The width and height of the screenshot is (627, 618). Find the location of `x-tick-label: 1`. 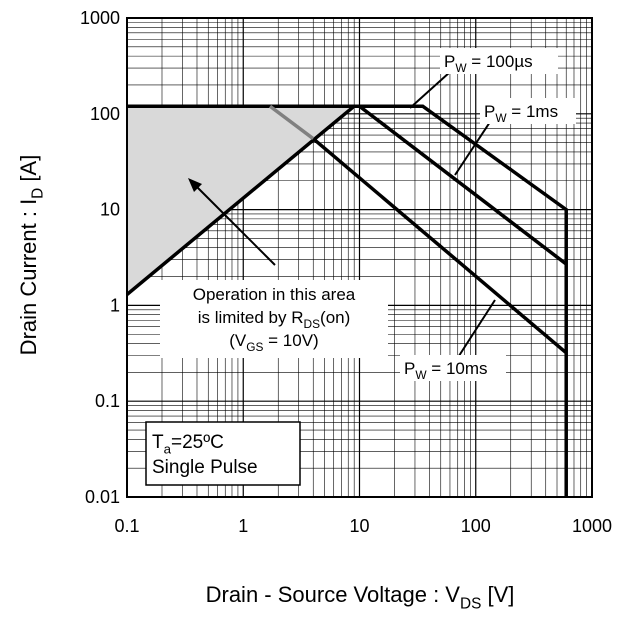

x-tick-label: 1 is located at coordinates (243, 526).